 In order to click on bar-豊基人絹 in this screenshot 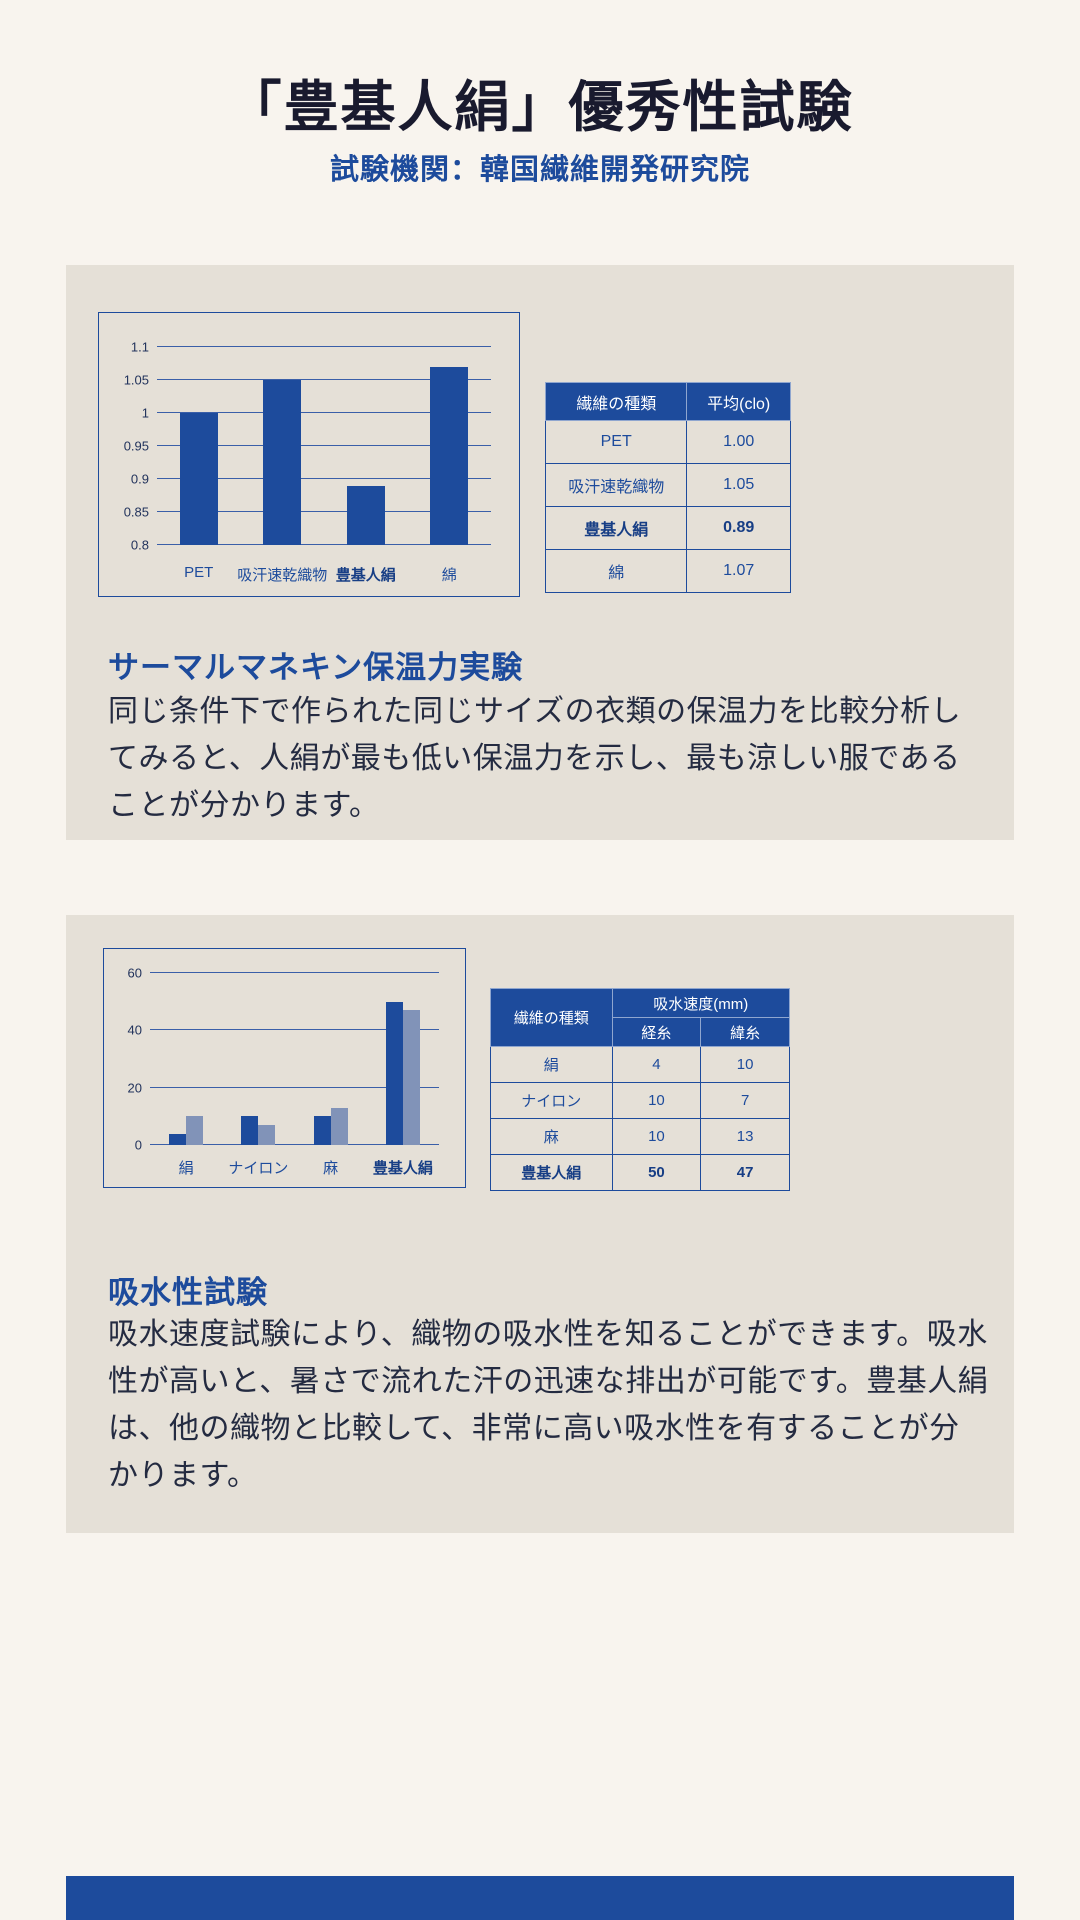, I will do `click(365, 515)`.